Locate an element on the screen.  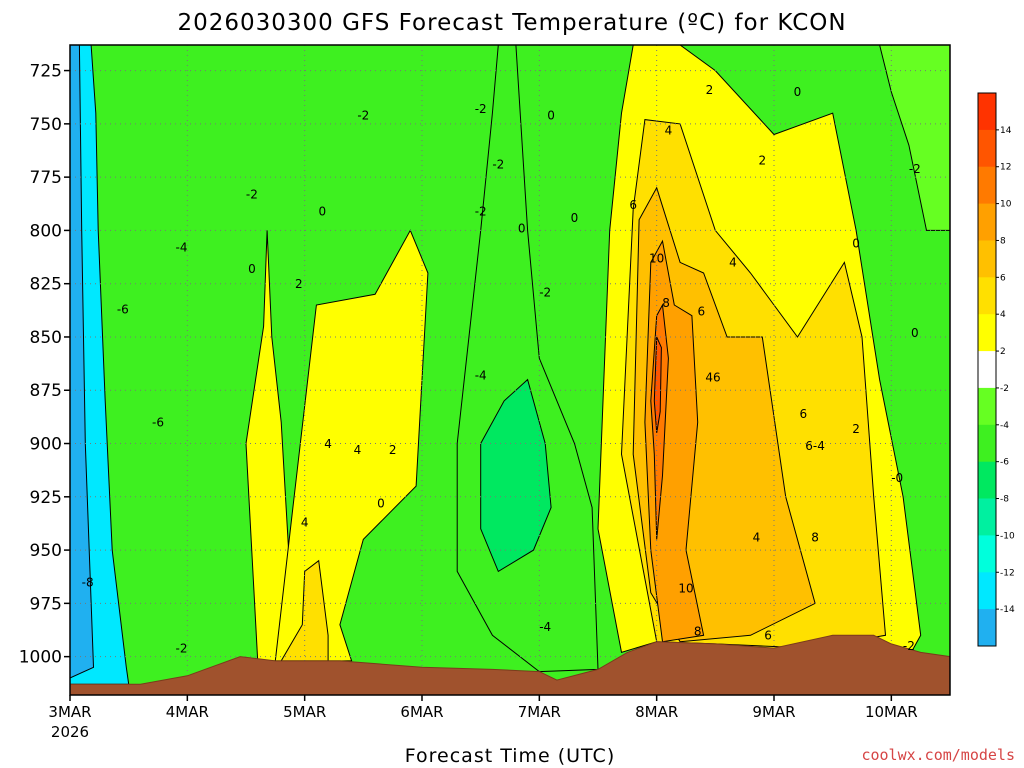
x-tick-label: 7MAR is located at coordinates (539, 712).